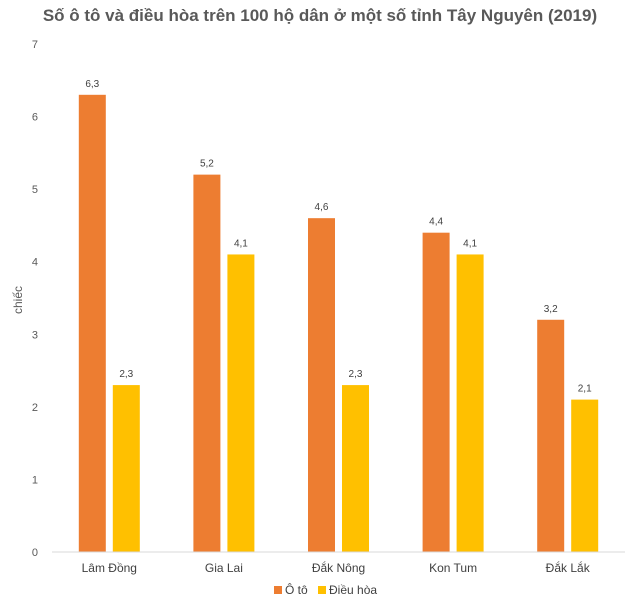 The image size is (640, 606). Describe the element at coordinates (436, 222) in the screenshot. I see `data-label: 4,4` at that location.